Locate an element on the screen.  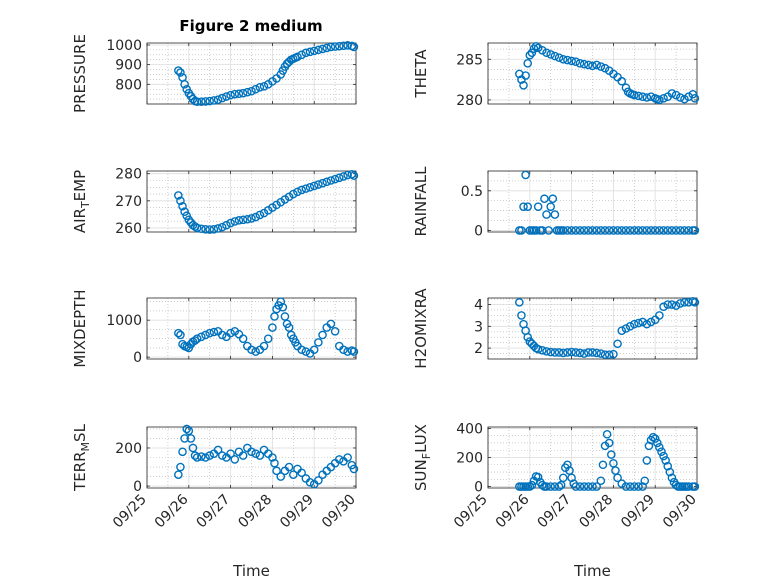
subplot-theta: 280 285 THETA is located at coordinates (556, 75).